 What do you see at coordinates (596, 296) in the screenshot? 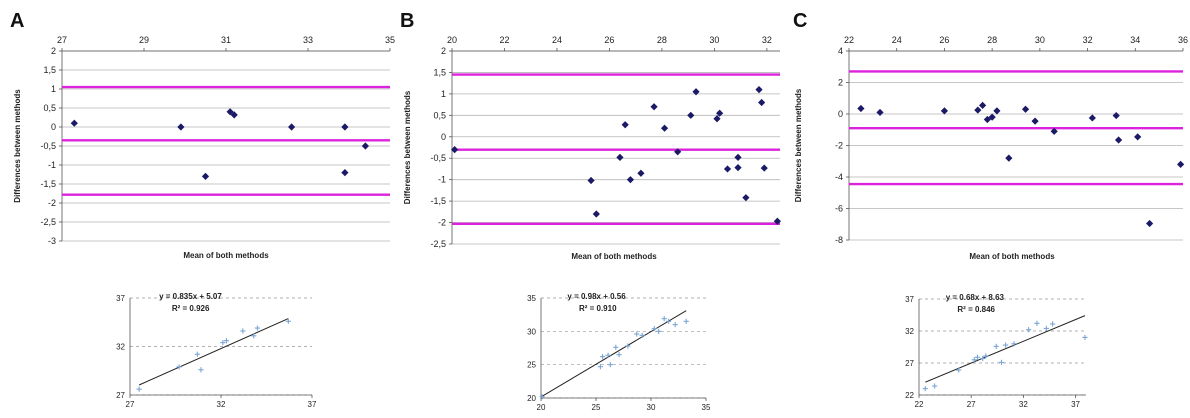
I see `regression-equation: y = 0.98x + 0.56` at bounding box center [596, 296].